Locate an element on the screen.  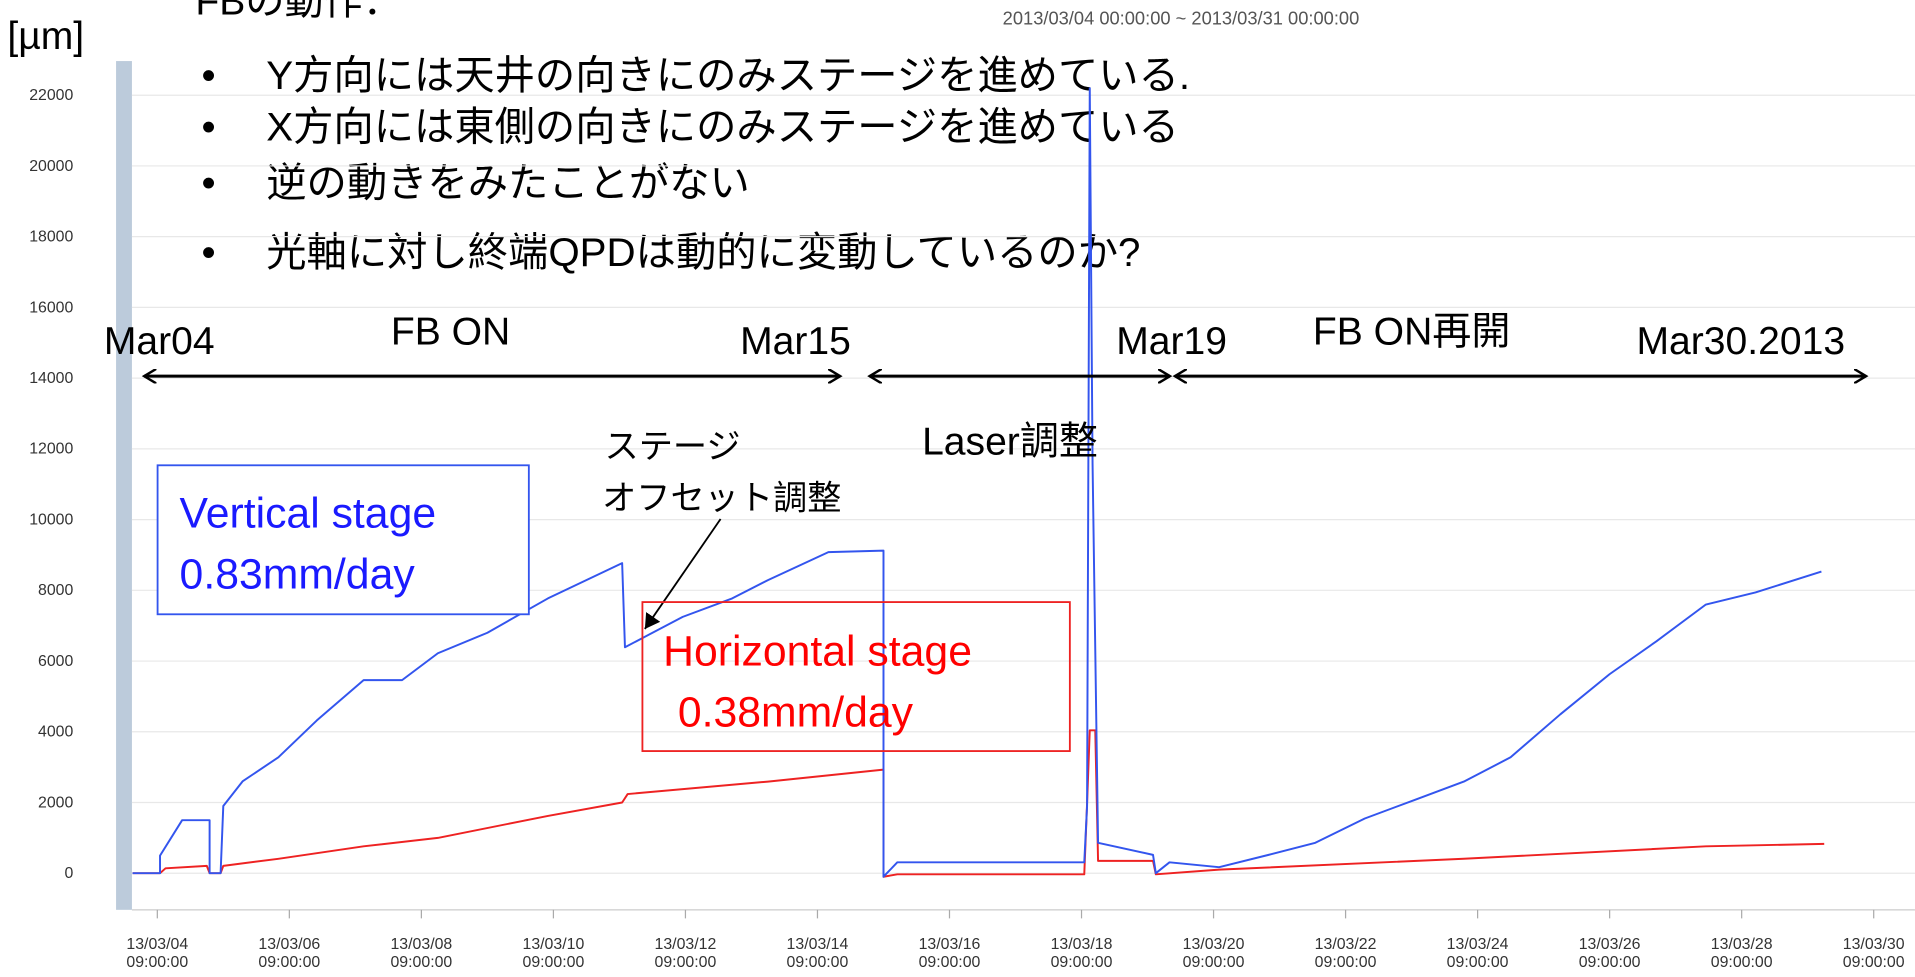
annotation: Laser調整 is located at coordinates (1010, 441).